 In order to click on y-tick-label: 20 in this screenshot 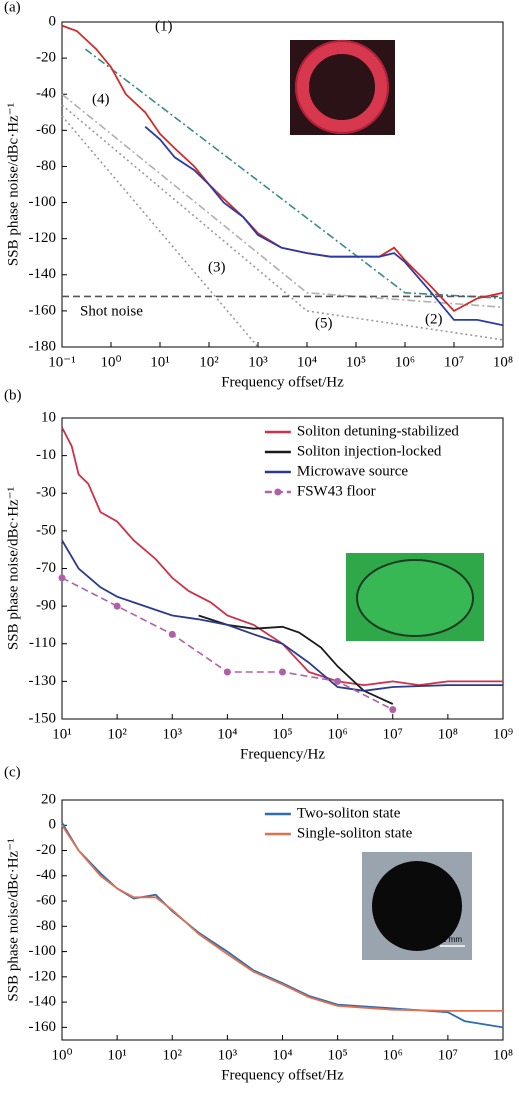, I will do `click(48, 799)`.